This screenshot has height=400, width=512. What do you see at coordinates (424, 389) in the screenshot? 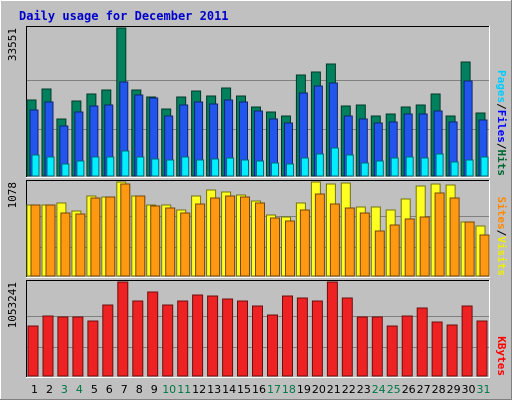
I see `x-tick-label: 27` at bounding box center [424, 389].